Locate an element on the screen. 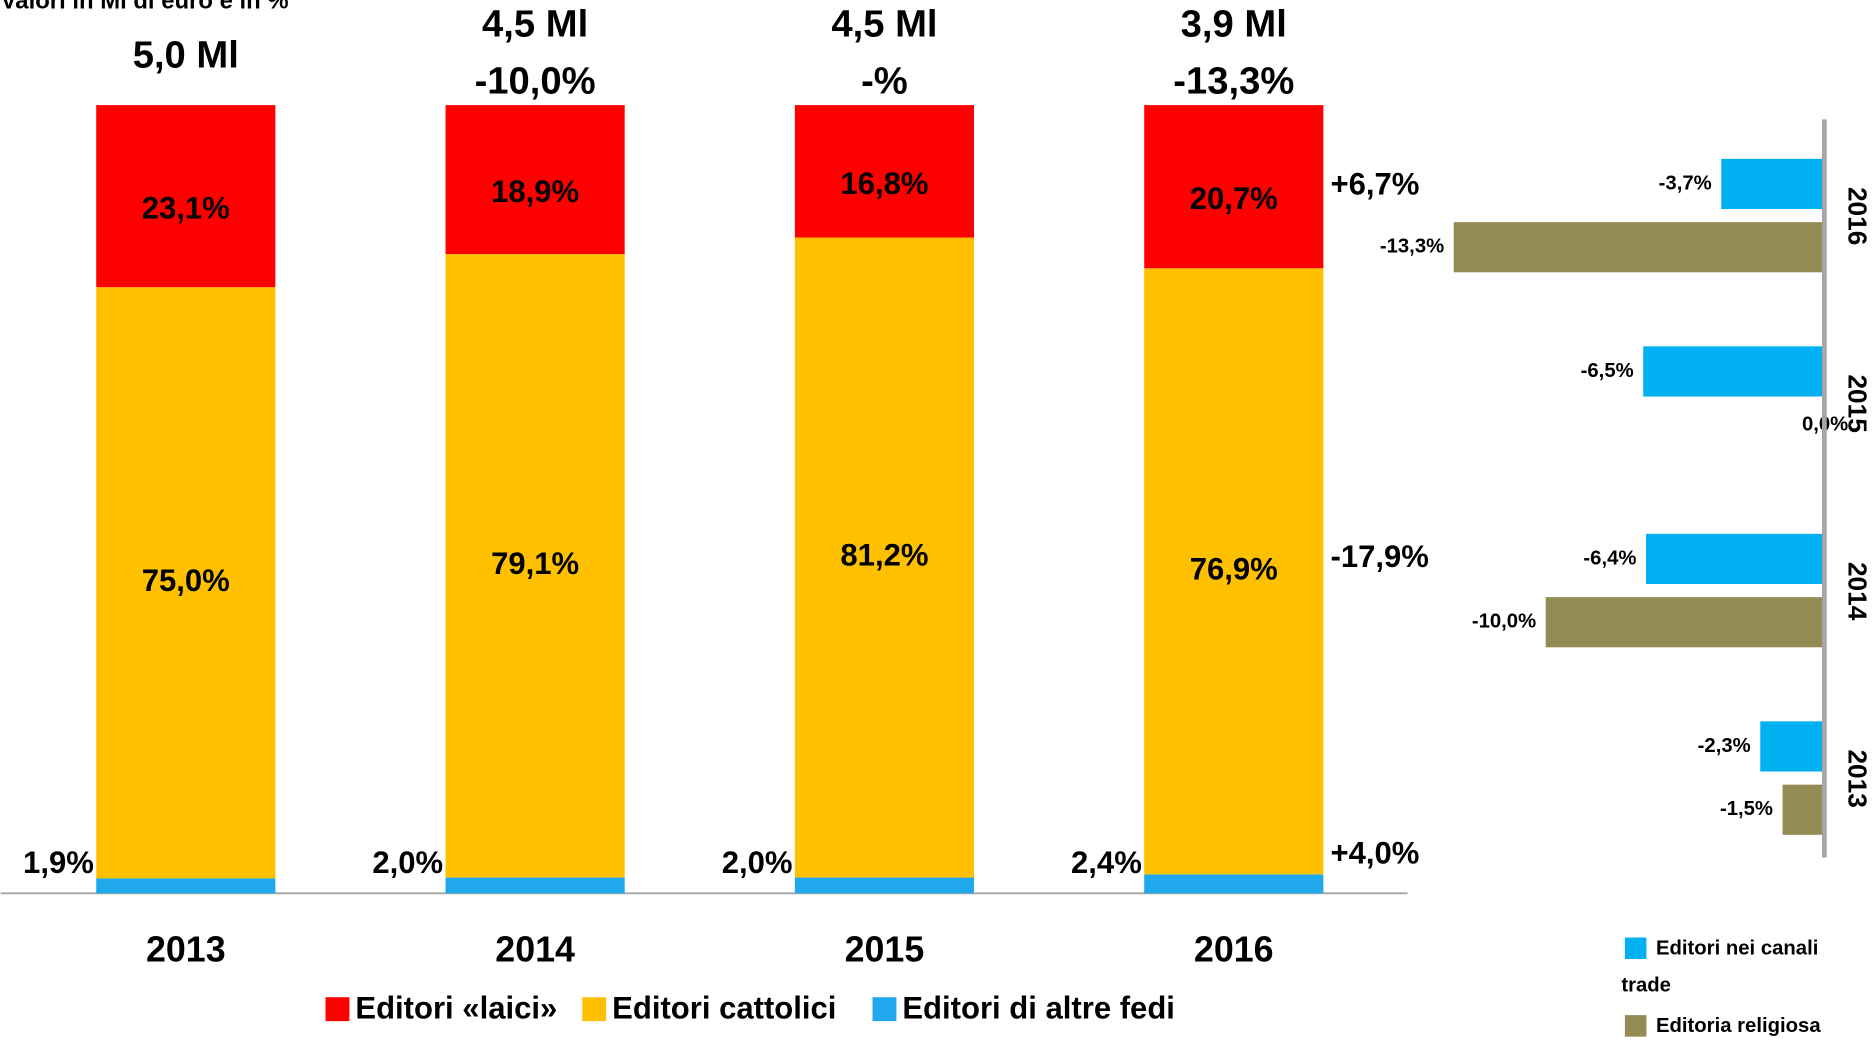  data-label: 16,8% is located at coordinates (884, 183).